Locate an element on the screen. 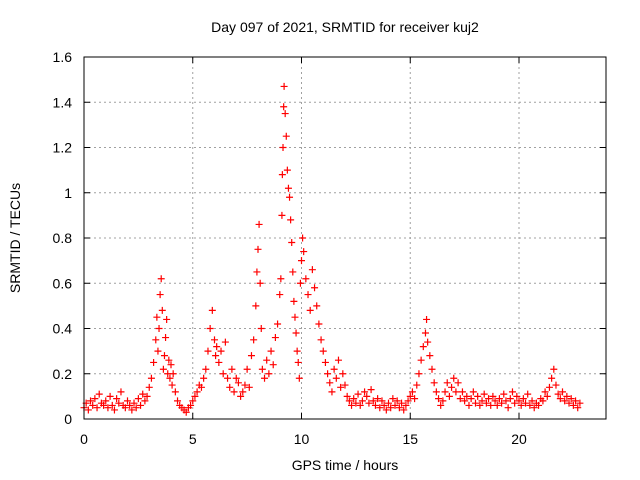  x-tick-label: 20 is located at coordinates (519, 439).